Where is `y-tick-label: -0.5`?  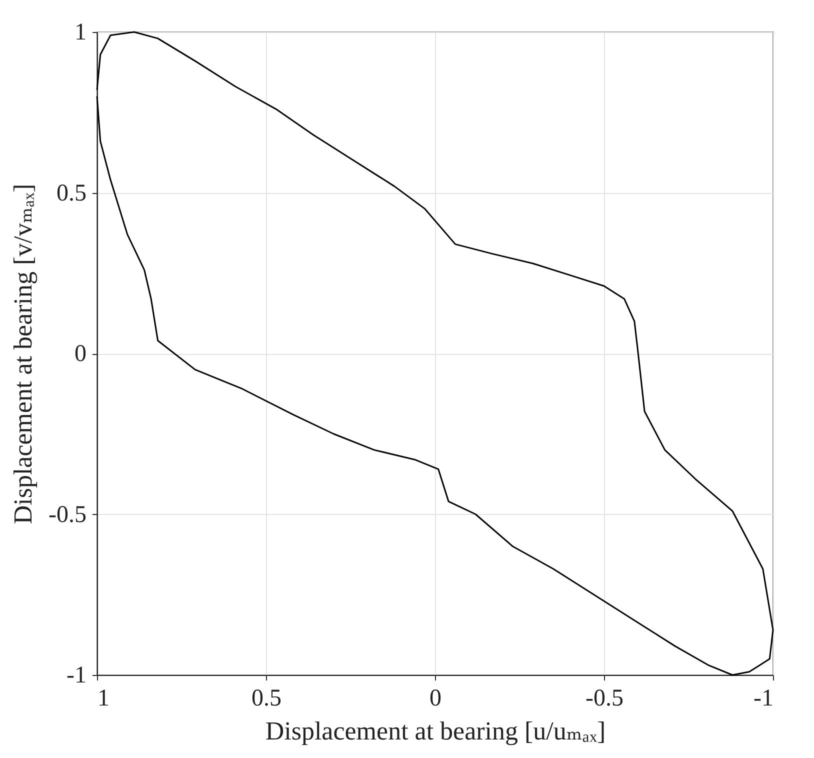 y-tick-label: -0.5 is located at coordinates (67, 515).